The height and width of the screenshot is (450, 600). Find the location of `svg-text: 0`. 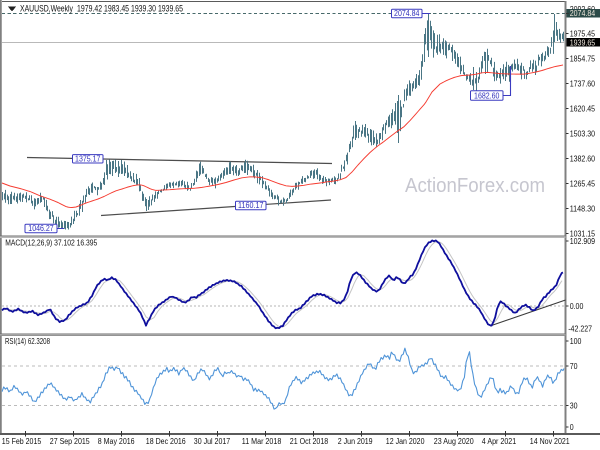

svg-text: 0 is located at coordinates (572, 427).